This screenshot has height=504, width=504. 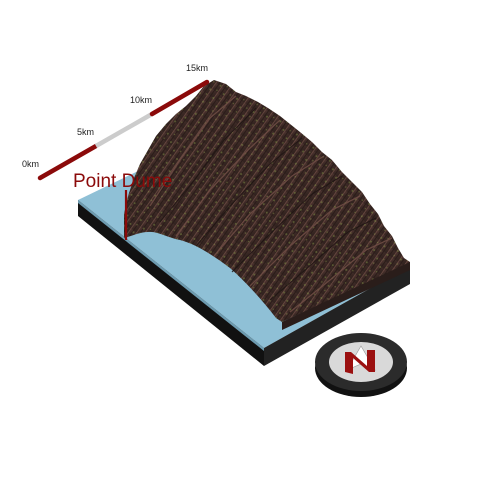 What do you see at coordinates (346, 296) in the screenshot?
I see `terrain-cliff-right` at bounding box center [346, 296].